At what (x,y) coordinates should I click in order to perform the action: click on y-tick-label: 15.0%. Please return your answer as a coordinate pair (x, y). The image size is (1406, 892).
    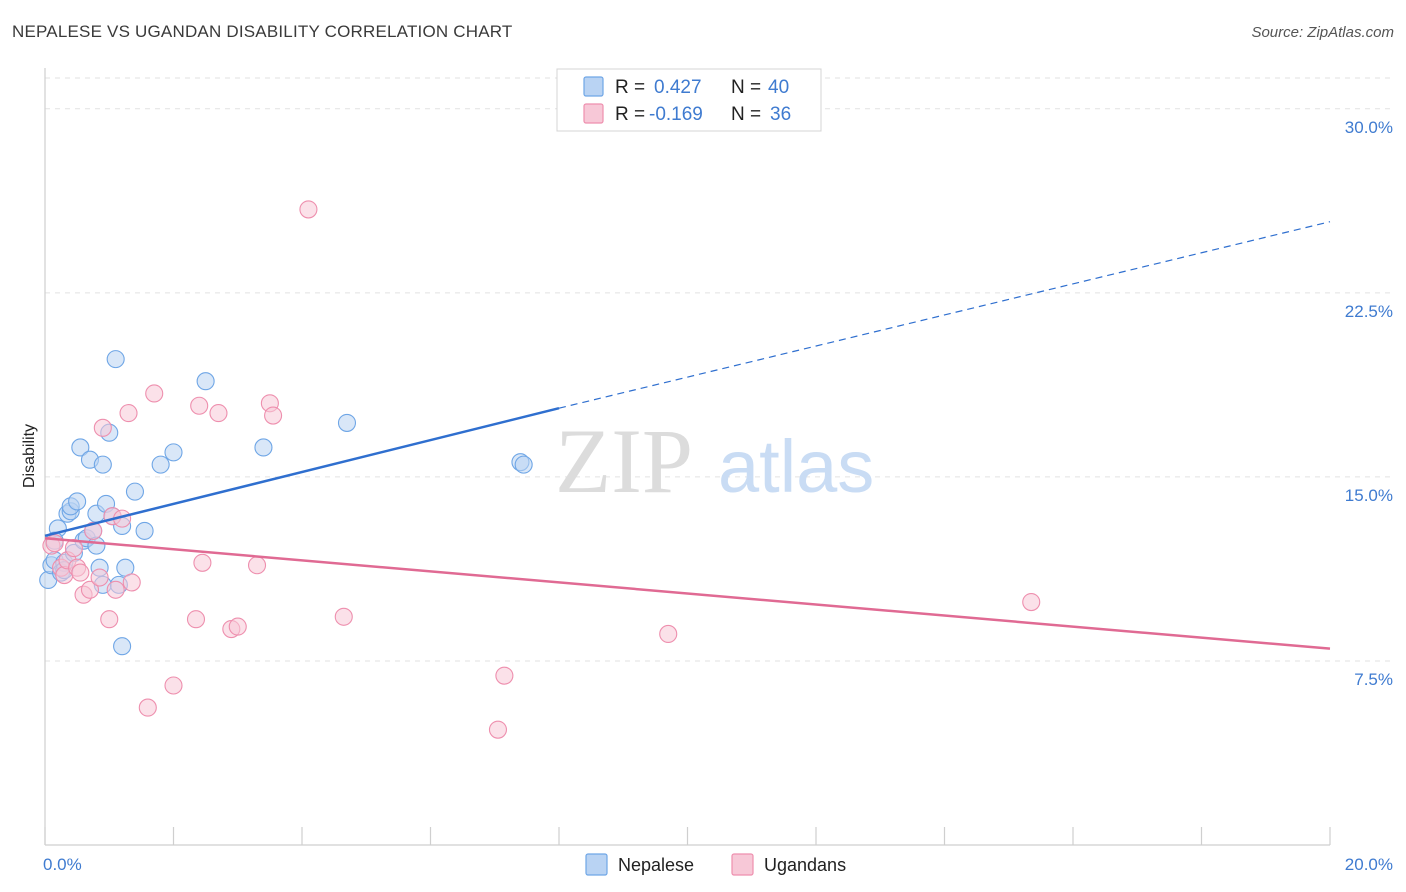
    Looking at the image, I should click on (1369, 495).